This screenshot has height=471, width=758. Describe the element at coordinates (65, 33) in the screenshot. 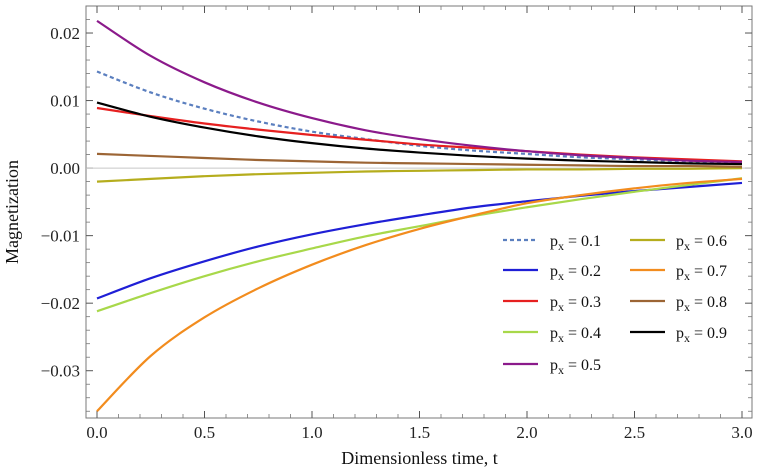

I see `y-tick-label: 0.02` at that location.